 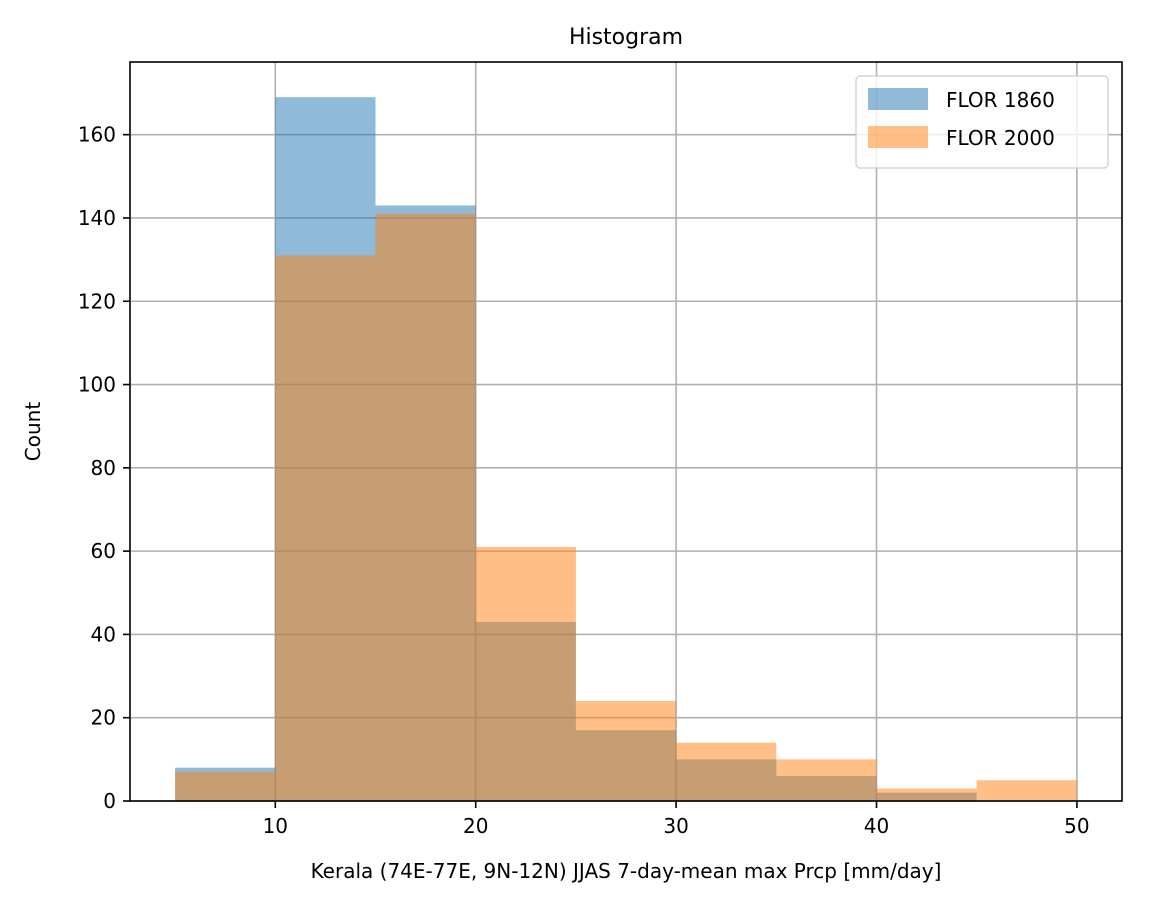 What do you see at coordinates (1000, 100) in the screenshot?
I see `legend-label-flor-1860: FLOR 1860` at bounding box center [1000, 100].